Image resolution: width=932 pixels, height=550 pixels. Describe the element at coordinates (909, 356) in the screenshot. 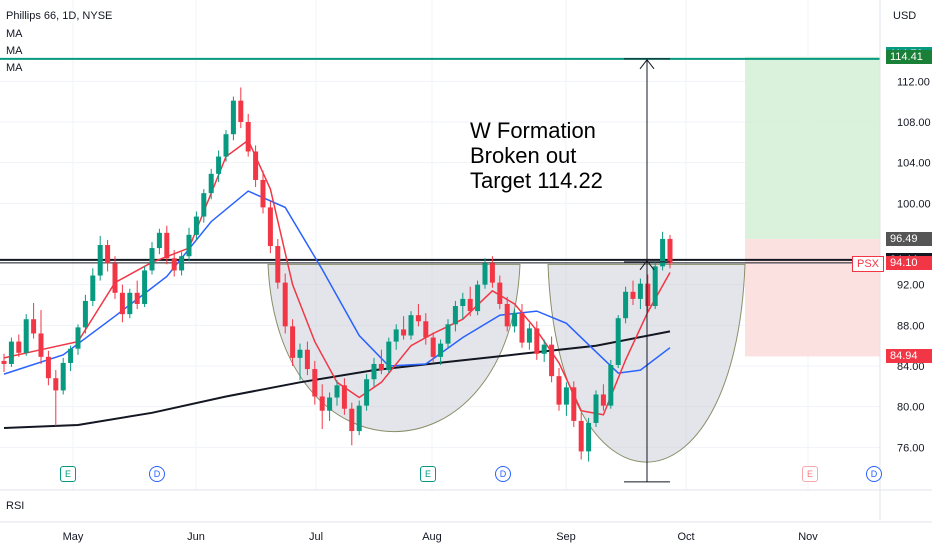

I see `price-tag: 84.94` at that location.